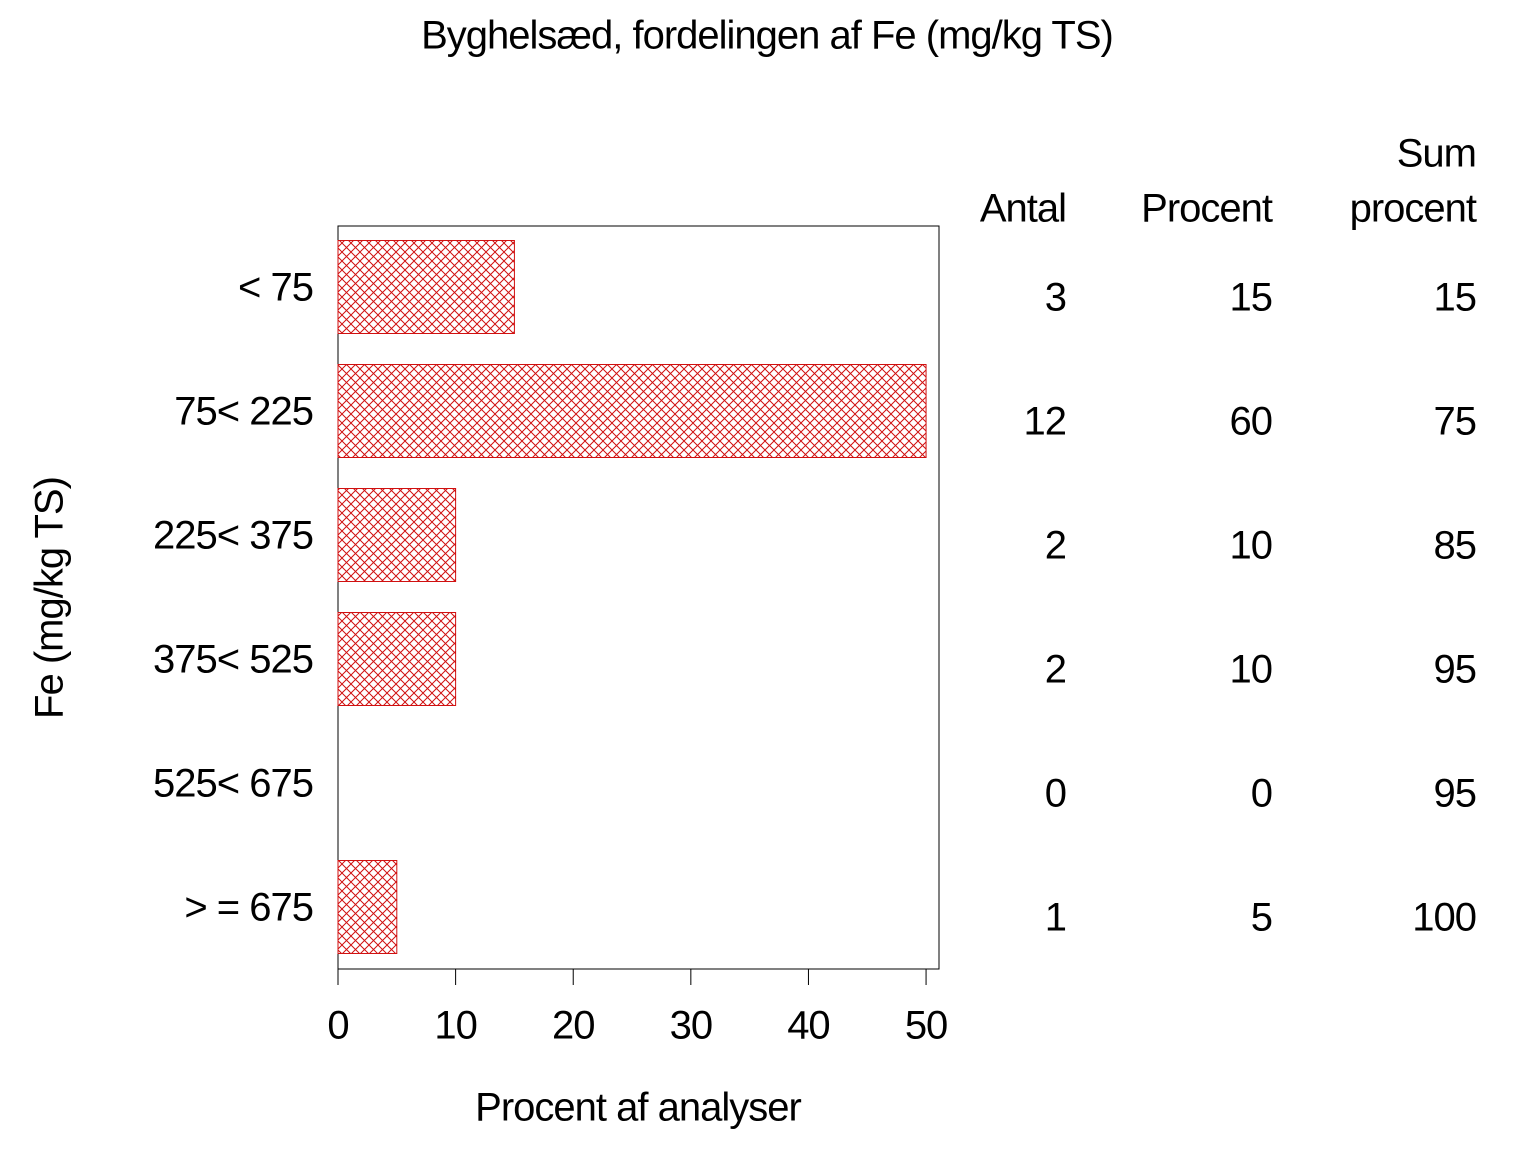 This screenshot has height=1152, width=1536. I want to click on table-cell: 75, so click(1455, 422).